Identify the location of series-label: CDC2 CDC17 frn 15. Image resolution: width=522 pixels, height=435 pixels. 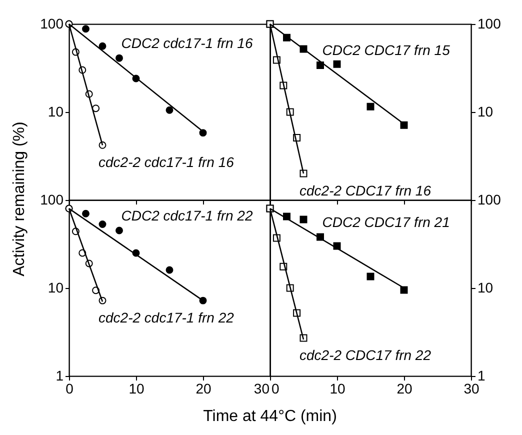
(386, 50).